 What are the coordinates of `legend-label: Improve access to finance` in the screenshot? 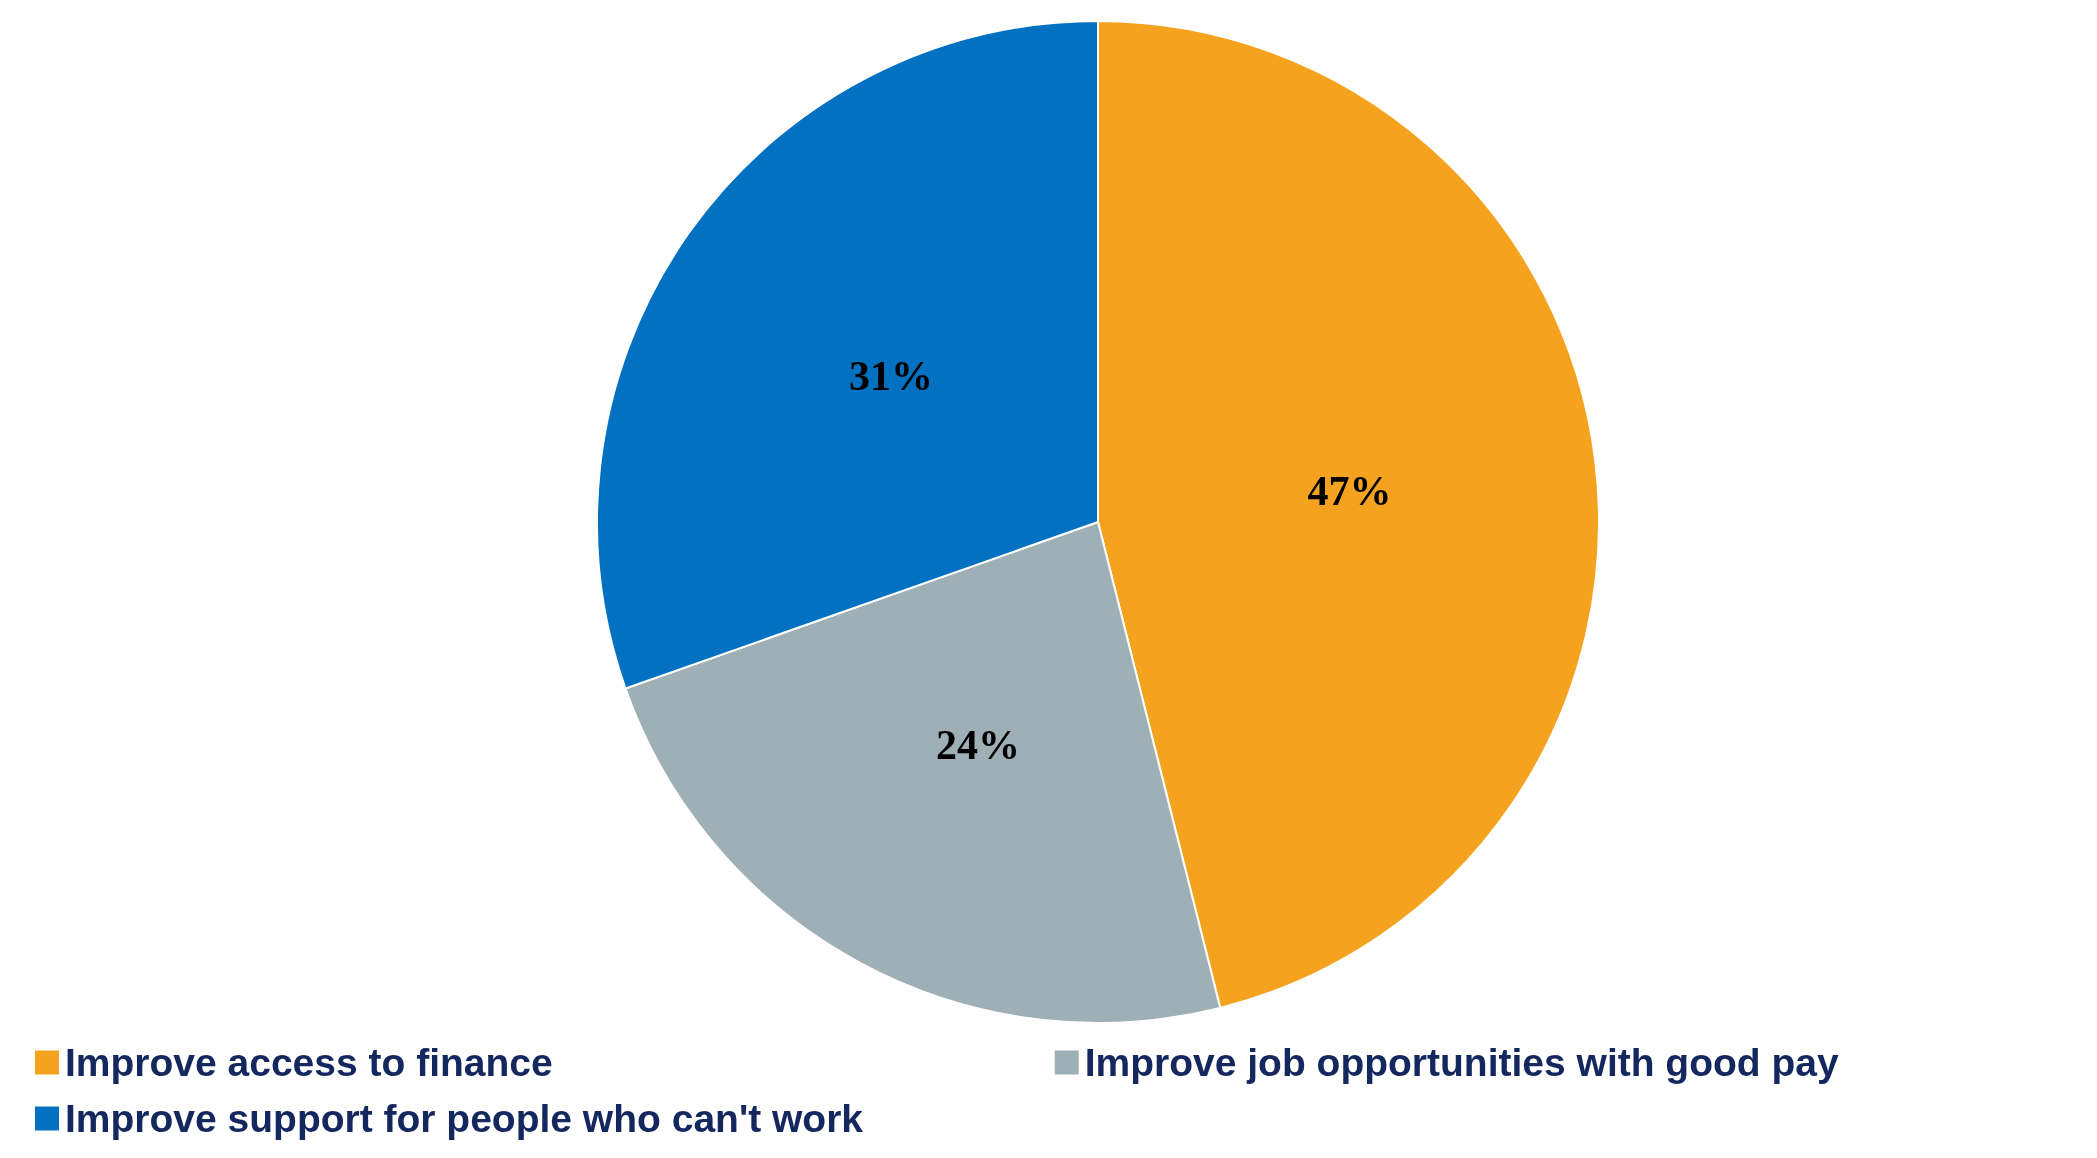 It's located at (309, 1062).